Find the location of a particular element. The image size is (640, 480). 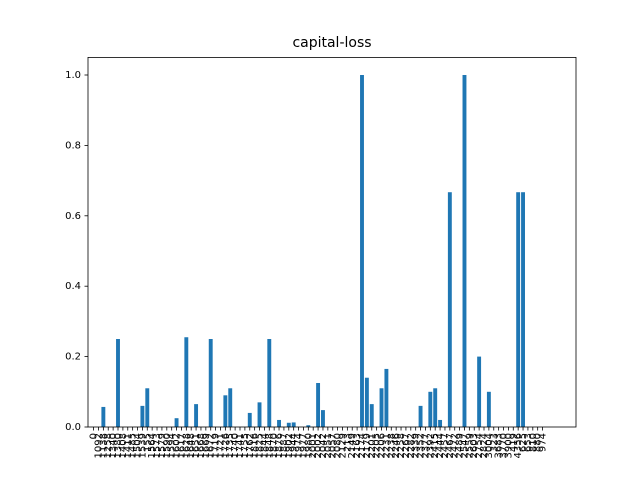

x-tick-label: 4356 is located at coordinates (518, 445).